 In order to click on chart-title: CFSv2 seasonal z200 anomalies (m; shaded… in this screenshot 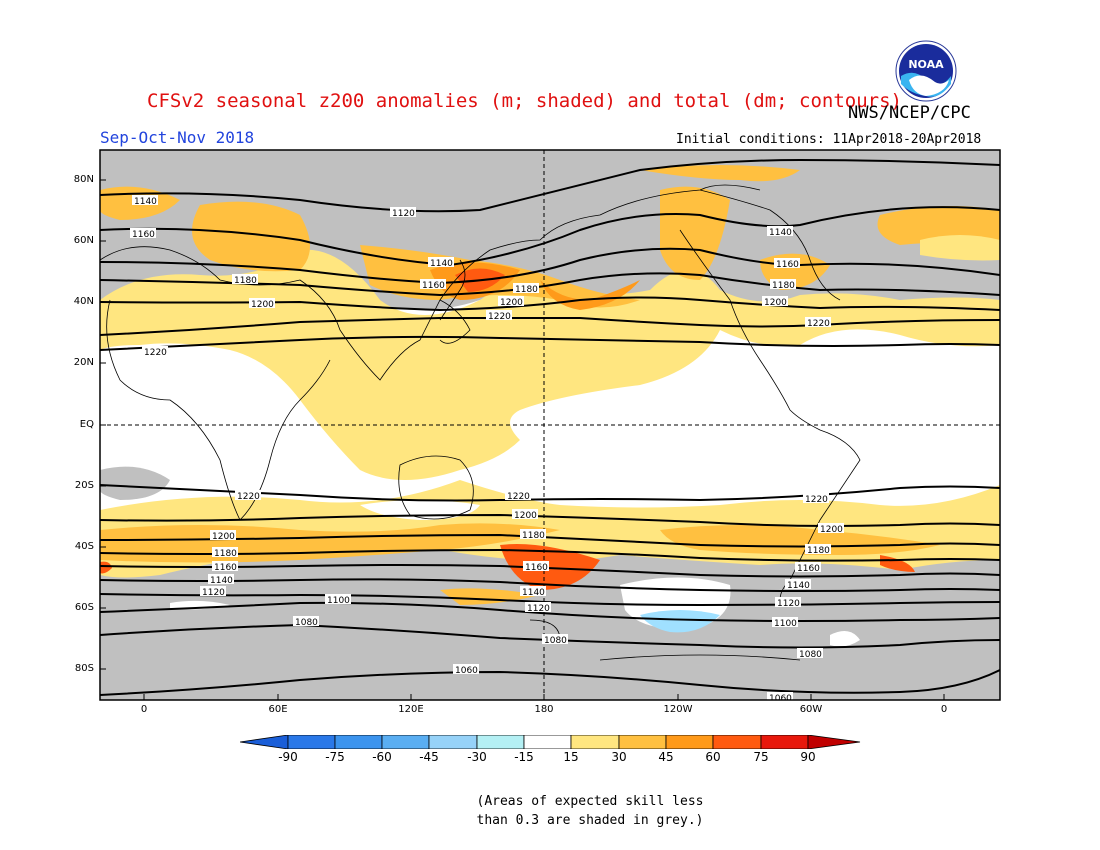, I will do `click(524, 101)`.